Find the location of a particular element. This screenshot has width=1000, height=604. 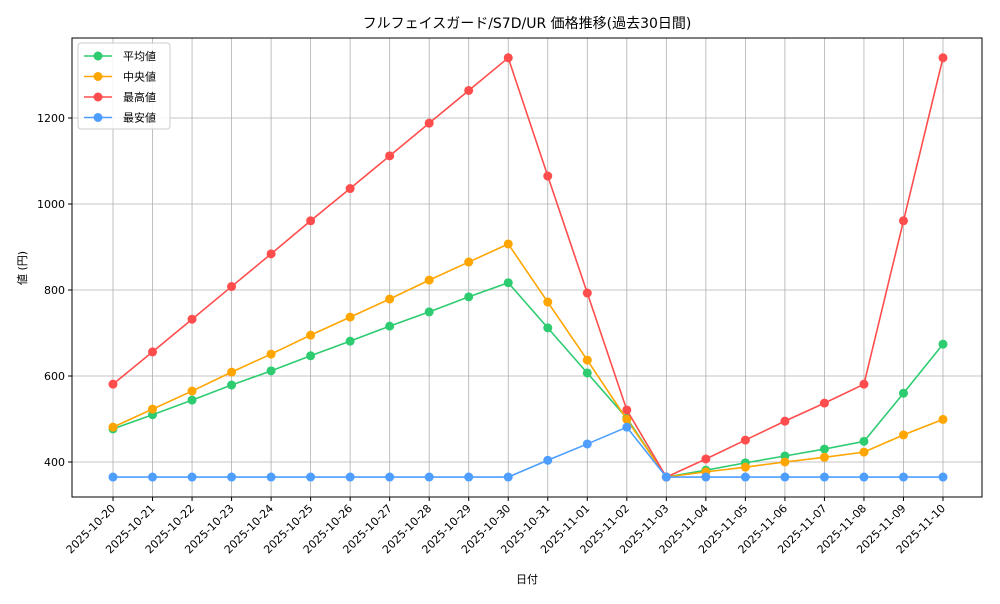

legend-label: 最安値 is located at coordinates (139, 118).